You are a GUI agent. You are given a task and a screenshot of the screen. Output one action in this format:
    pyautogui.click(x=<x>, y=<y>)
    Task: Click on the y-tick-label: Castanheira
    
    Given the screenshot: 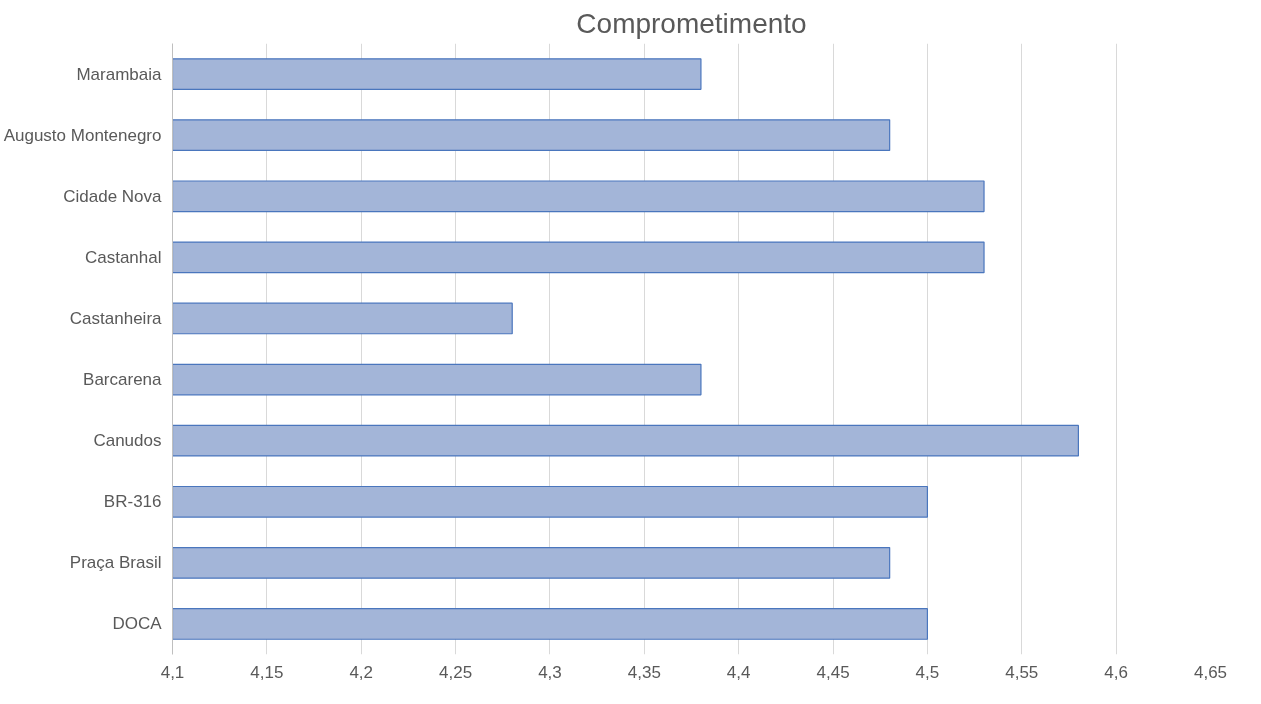 What is the action you would take?
    pyautogui.click(x=116, y=318)
    